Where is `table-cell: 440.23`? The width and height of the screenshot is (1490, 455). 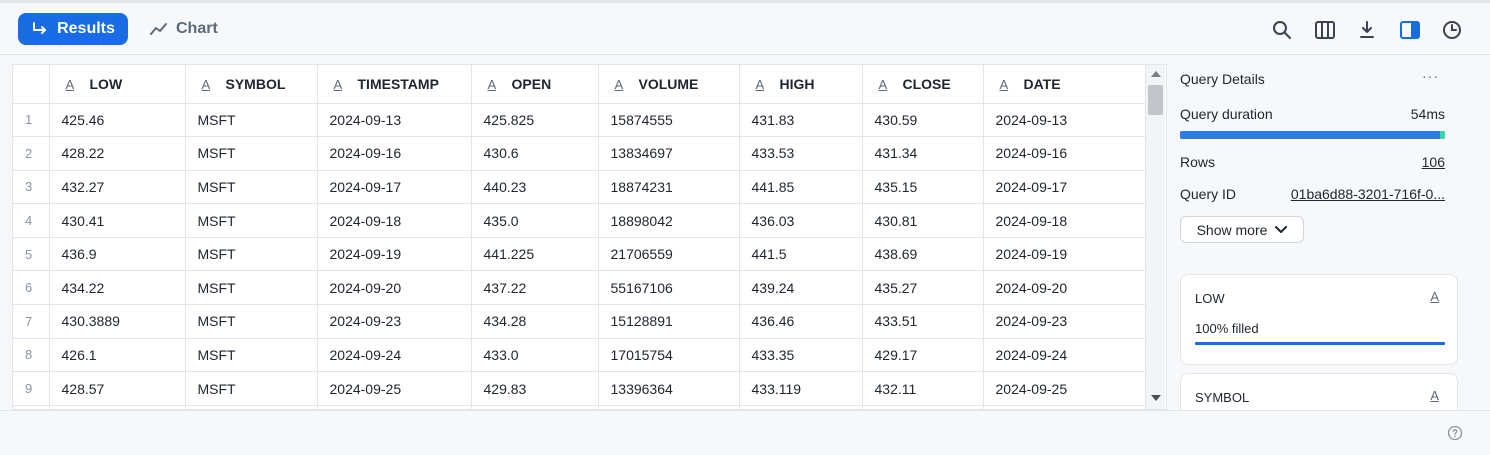
table-cell: 440.23 is located at coordinates (535, 187).